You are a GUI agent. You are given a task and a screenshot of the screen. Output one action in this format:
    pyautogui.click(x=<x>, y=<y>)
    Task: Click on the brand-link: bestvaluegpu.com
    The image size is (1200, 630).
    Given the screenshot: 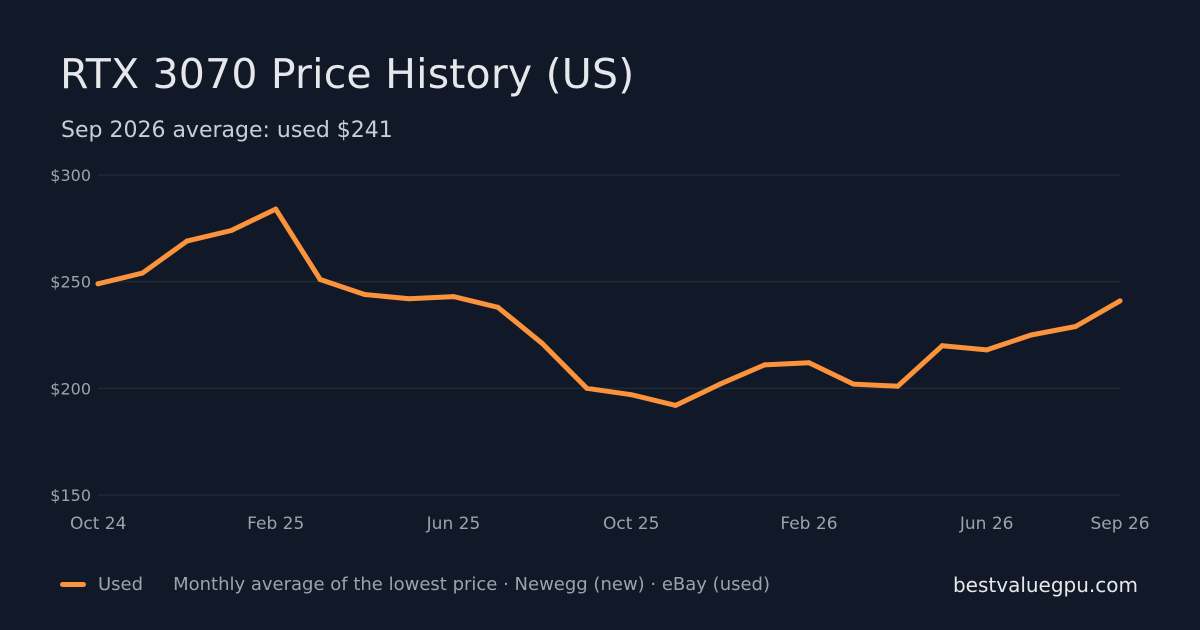 What is the action you would take?
    pyautogui.click(x=1045, y=585)
    